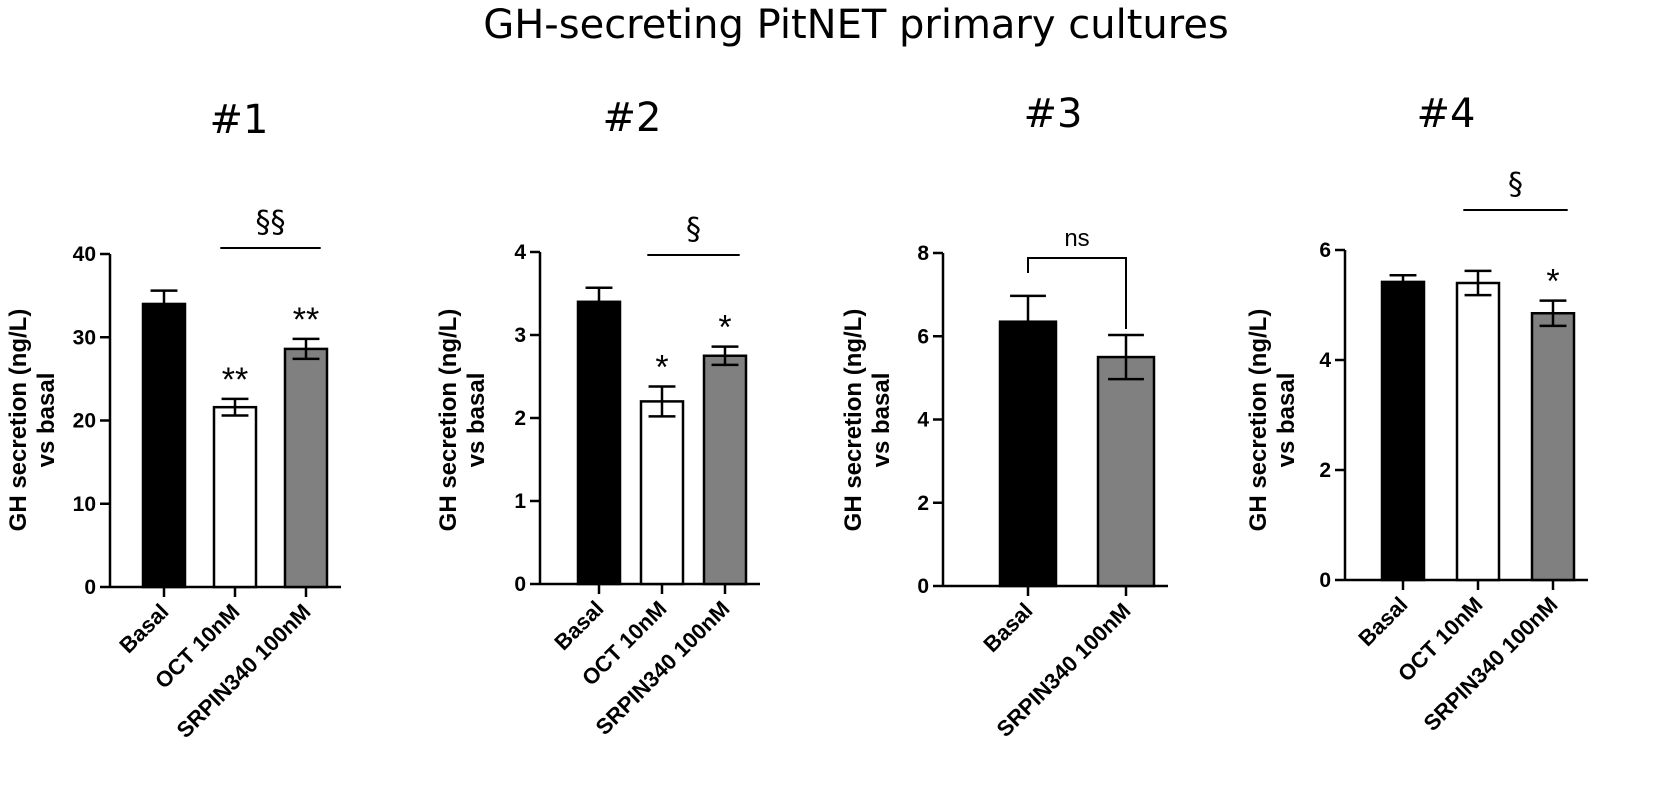 The width and height of the screenshot is (1654, 806). I want to click on panel-title: #3, so click(1053, 114).